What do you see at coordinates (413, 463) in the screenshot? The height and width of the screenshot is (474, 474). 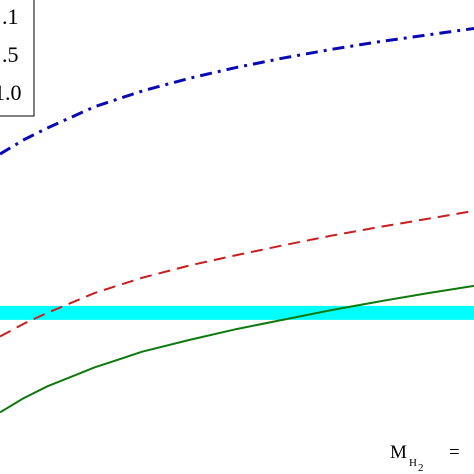 I see `annotation-sub: H` at bounding box center [413, 463].